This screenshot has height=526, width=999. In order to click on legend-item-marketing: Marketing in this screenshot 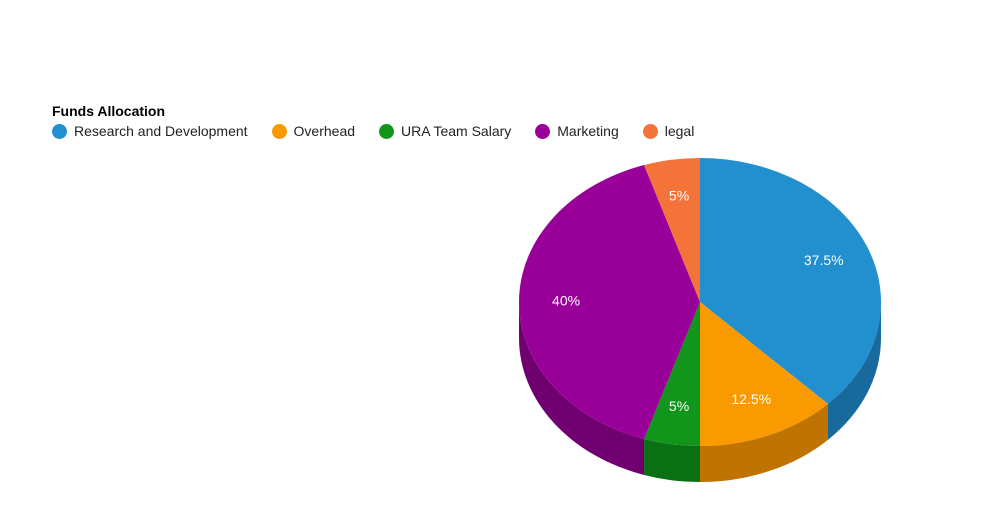, I will do `click(577, 131)`.